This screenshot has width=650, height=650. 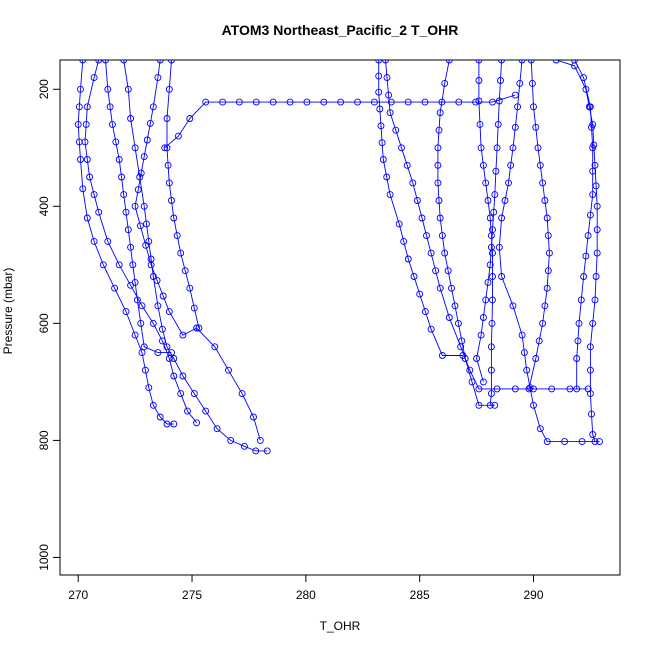 What do you see at coordinates (420, 595) in the screenshot?
I see `x-tick-label: 285` at bounding box center [420, 595].